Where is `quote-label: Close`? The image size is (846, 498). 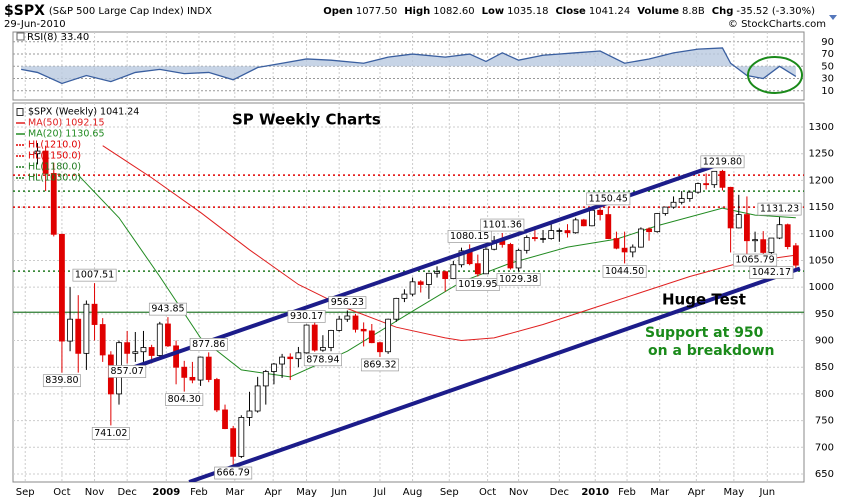
quote-label: Close is located at coordinates (570, 11).